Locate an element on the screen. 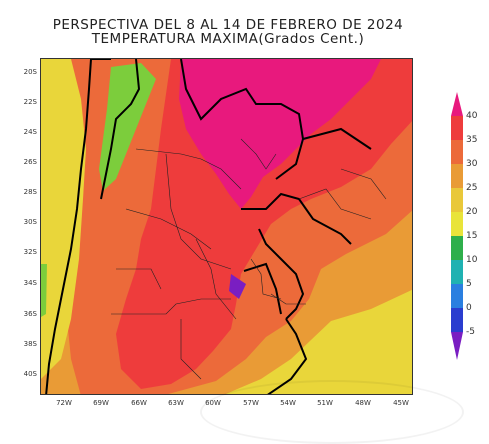 This screenshot has height=444, width=489. colorbar-label: 15 is located at coordinates (472, 236).